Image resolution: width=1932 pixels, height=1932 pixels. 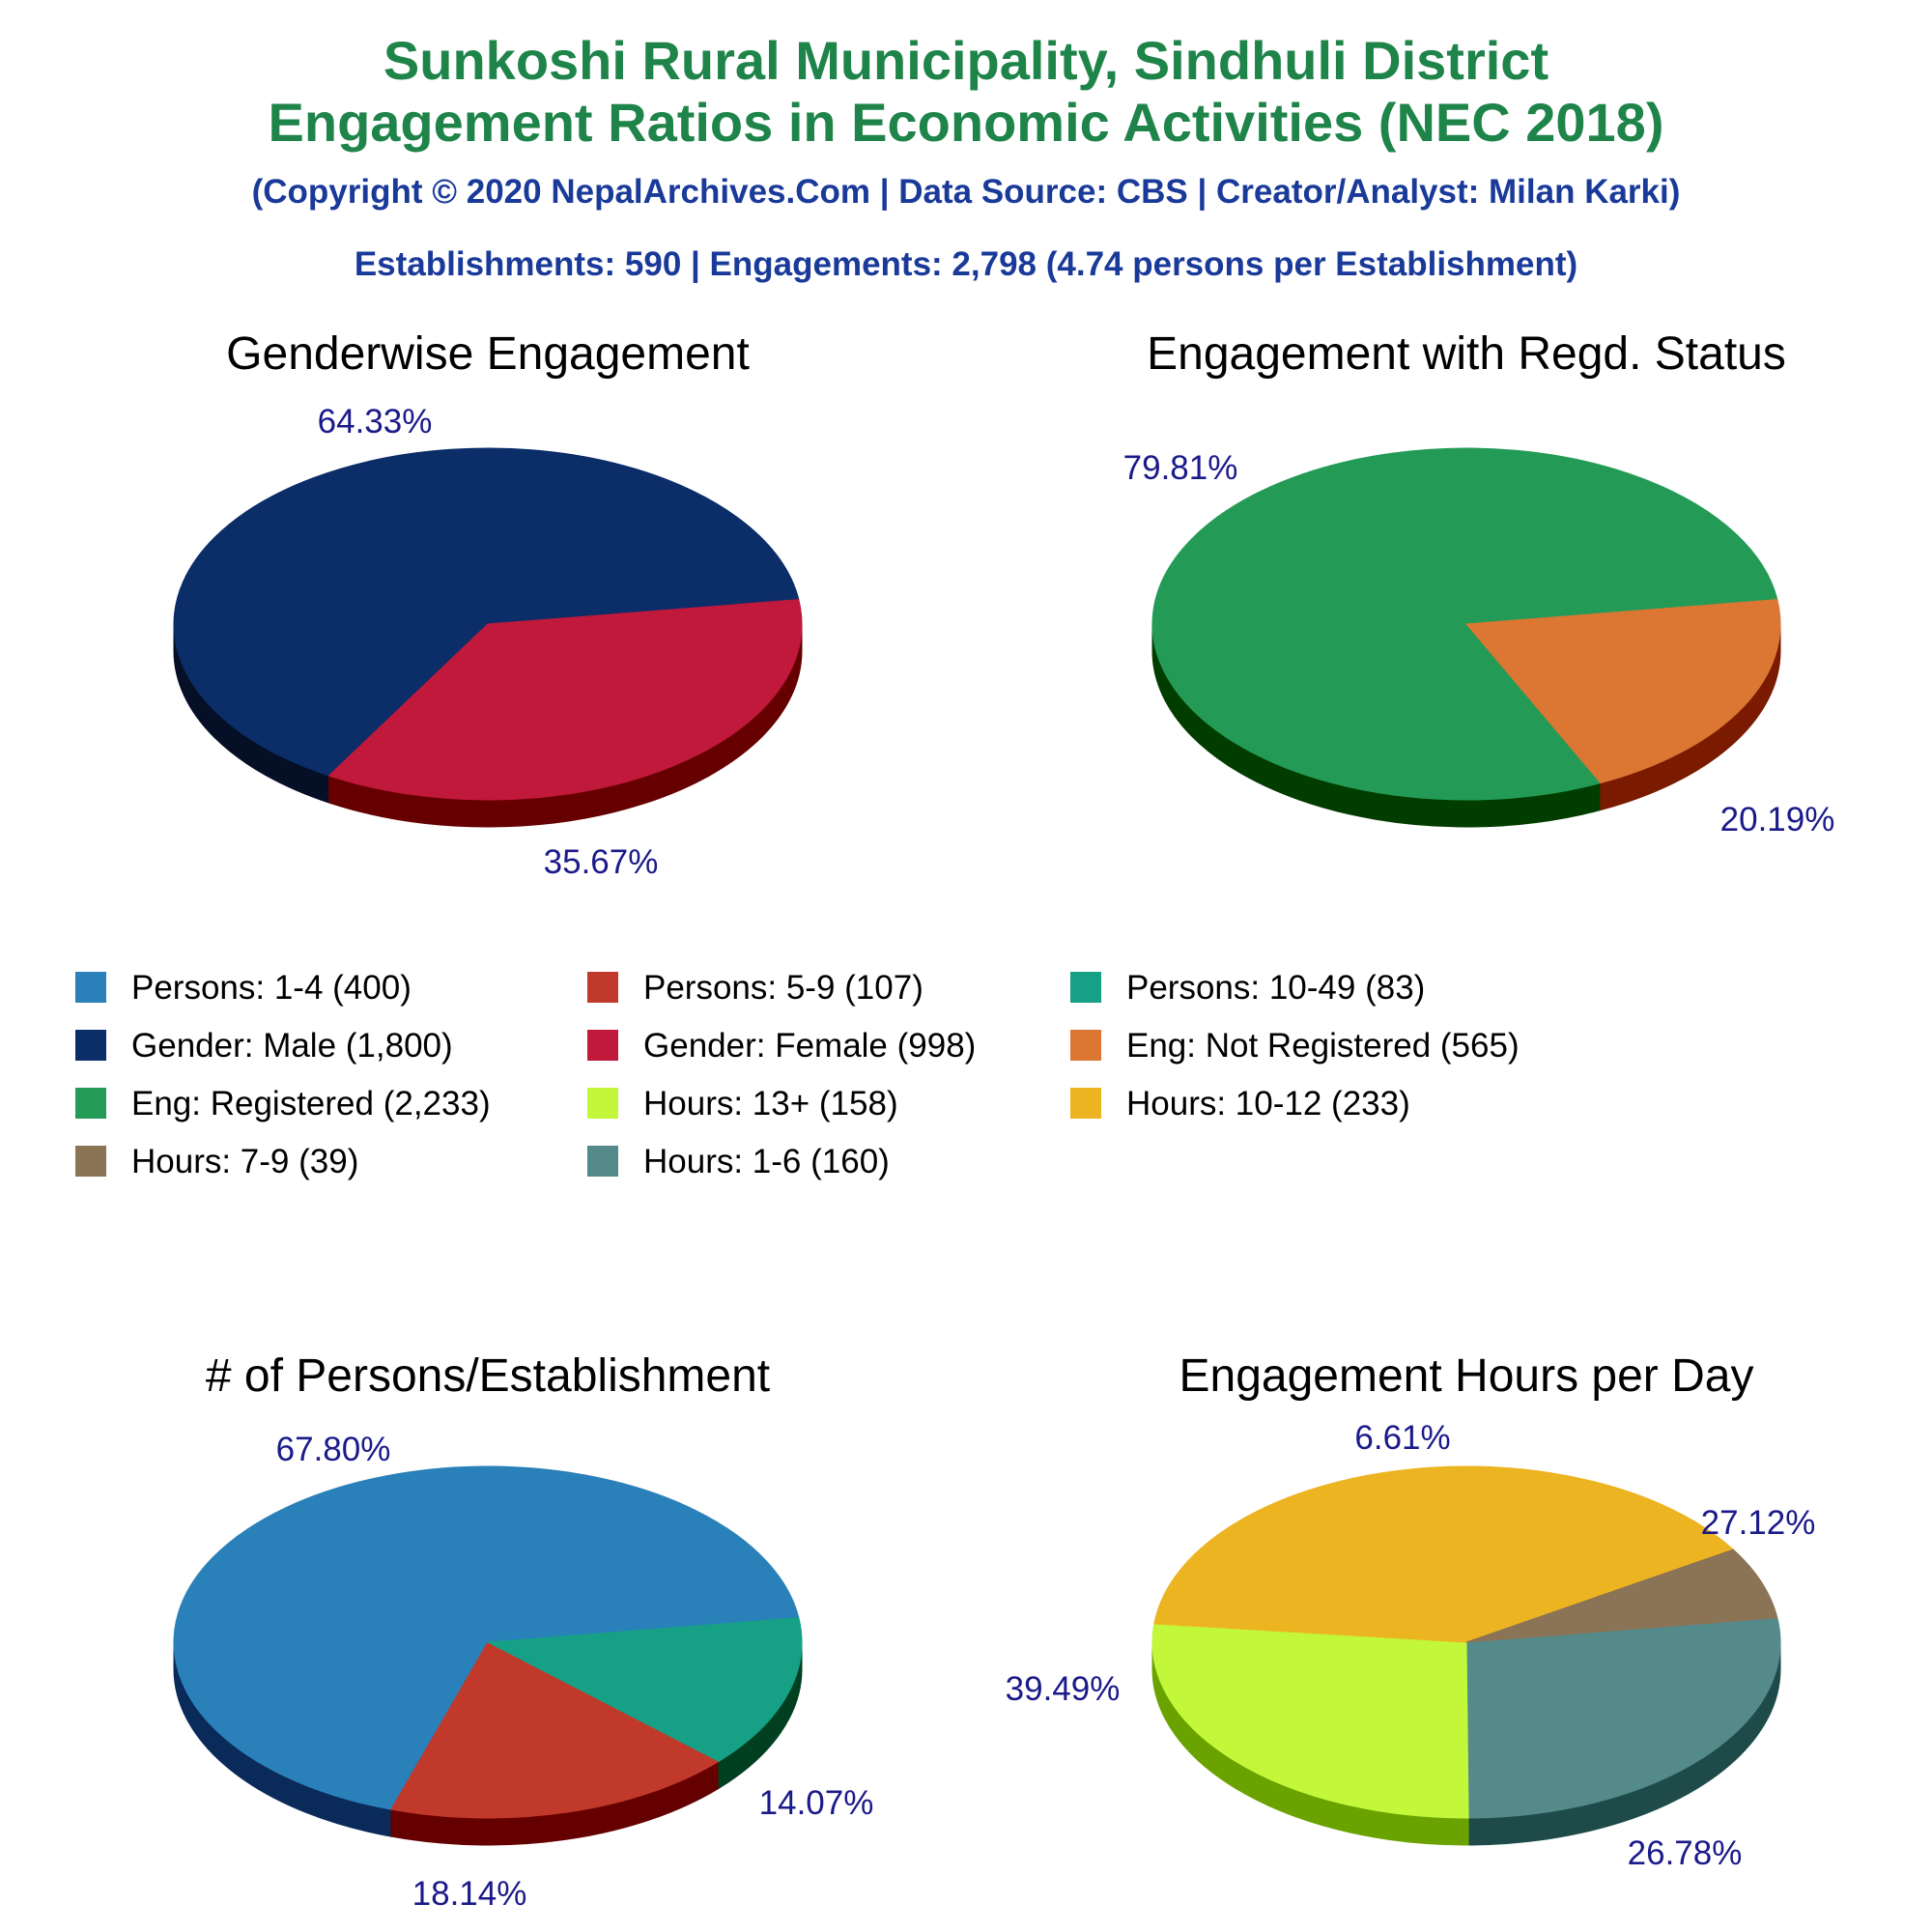 What do you see at coordinates (1063, 1689) in the screenshot?
I see `pie-percent-label-hours-10-12: 39.49%` at bounding box center [1063, 1689].